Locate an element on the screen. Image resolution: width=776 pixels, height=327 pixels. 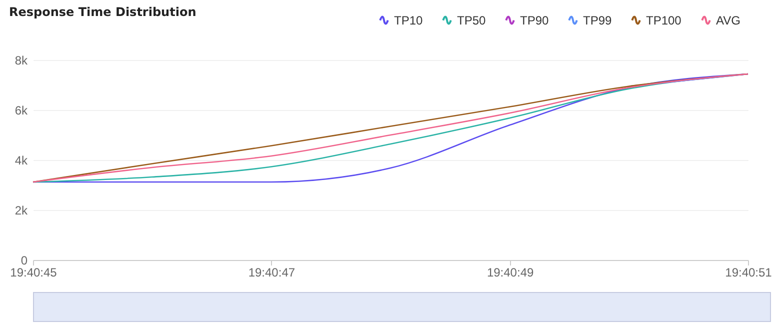
chart-title: Response Time Distribution is located at coordinates (102, 12).